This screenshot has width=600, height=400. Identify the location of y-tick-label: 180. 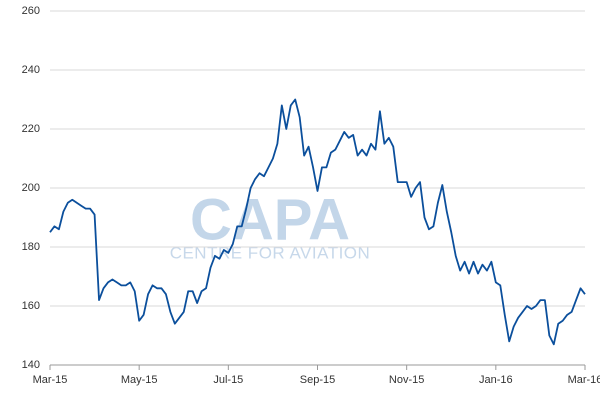
(31, 247).